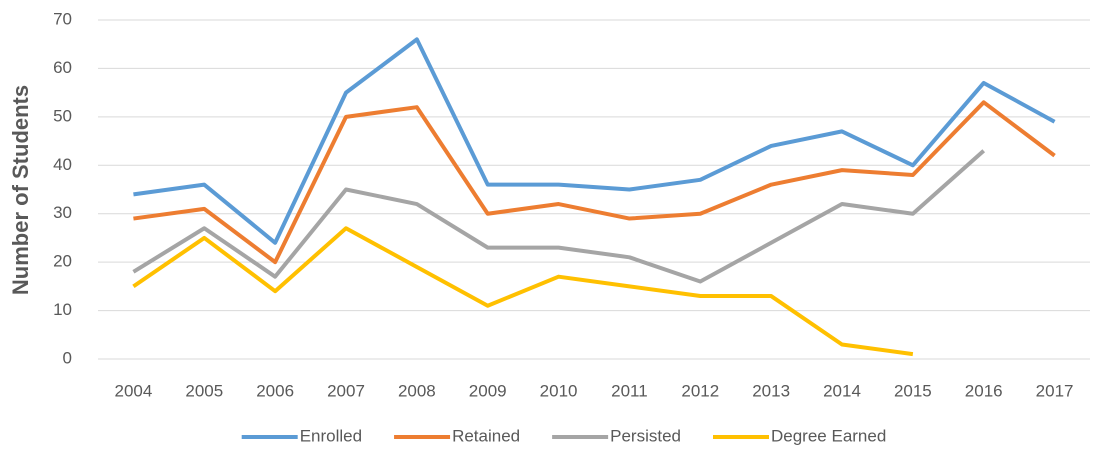  I want to click on x-tick-label: 2014, so click(842, 390).